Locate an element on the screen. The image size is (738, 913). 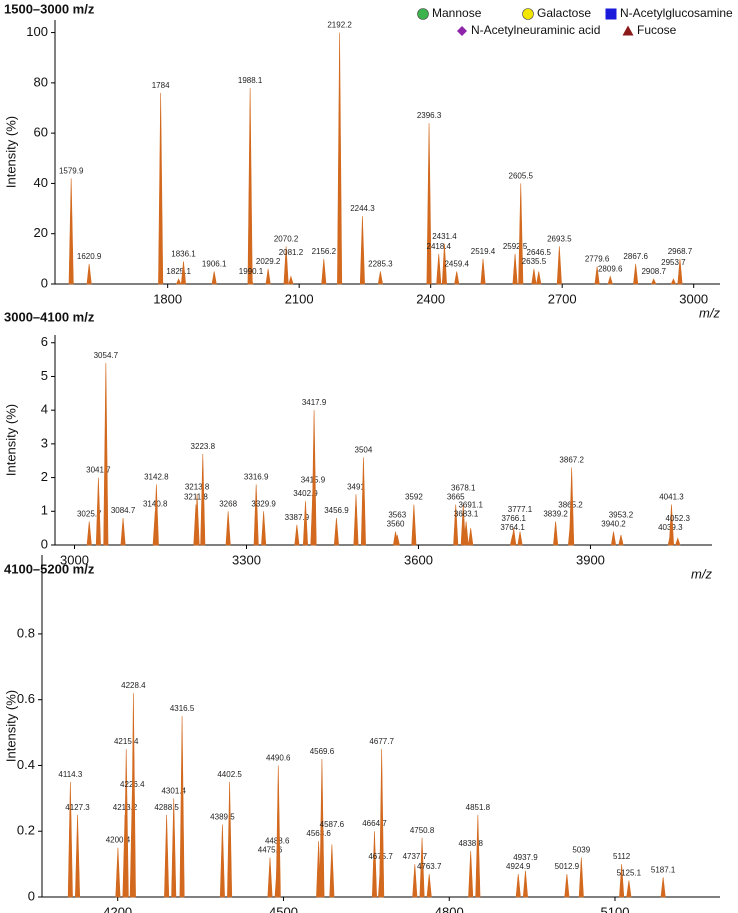
panel-title: 3000–4100 m/z is located at coordinates (49, 316).